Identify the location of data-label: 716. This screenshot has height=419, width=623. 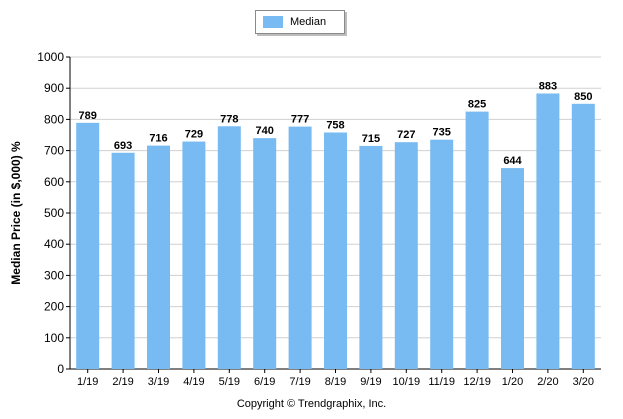
(158, 139).